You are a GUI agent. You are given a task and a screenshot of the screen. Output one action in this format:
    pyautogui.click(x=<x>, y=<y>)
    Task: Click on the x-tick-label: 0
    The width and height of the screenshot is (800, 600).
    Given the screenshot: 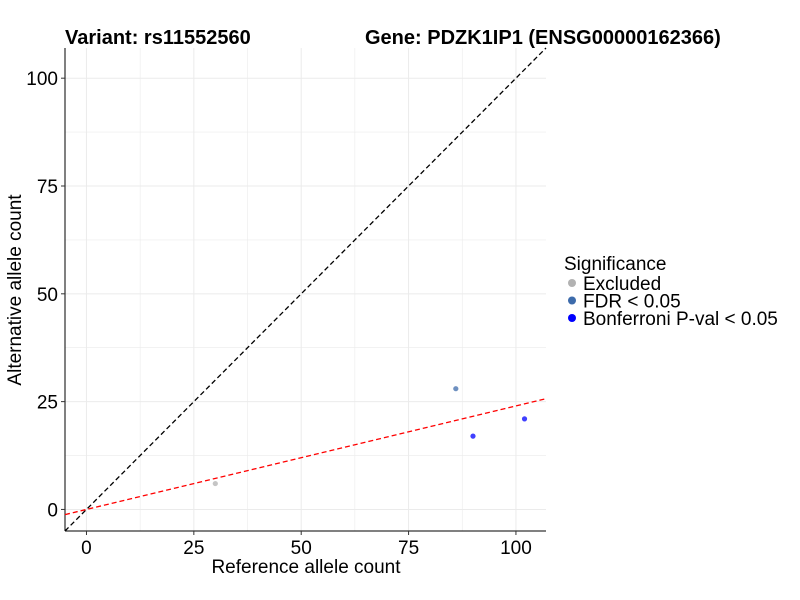 What is the action you would take?
    pyautogui.click(x=86, y=548)
    